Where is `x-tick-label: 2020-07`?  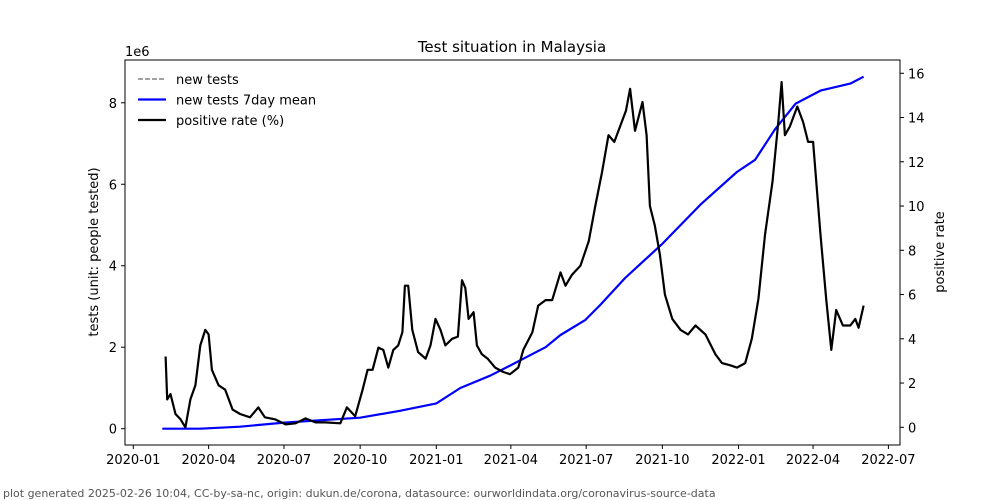 x-tick-label: 2020-07 is located at coordinates (284, 460).